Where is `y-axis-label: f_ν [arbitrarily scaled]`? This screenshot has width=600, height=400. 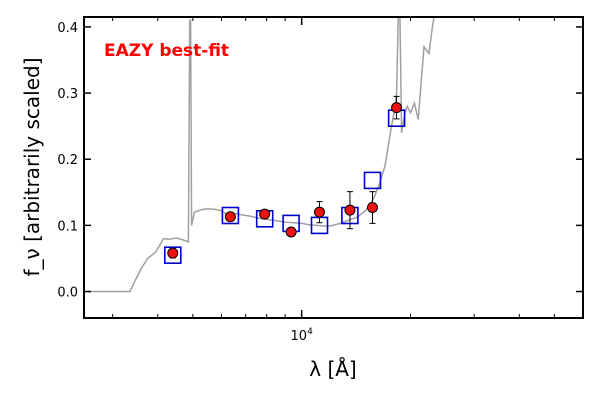 y-axis-label: f_ν [arbitrarily scaled] is located at coordinates (32, 167).